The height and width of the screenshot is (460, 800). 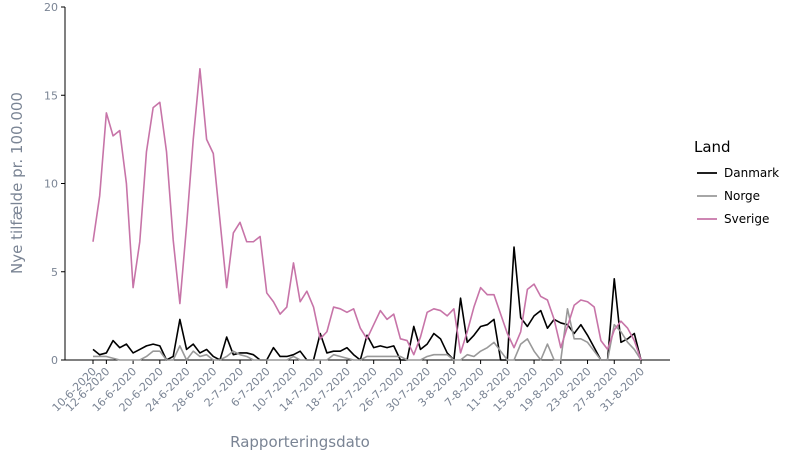 I want to click on y-tick-label: 10, so click(x=51, y=184).